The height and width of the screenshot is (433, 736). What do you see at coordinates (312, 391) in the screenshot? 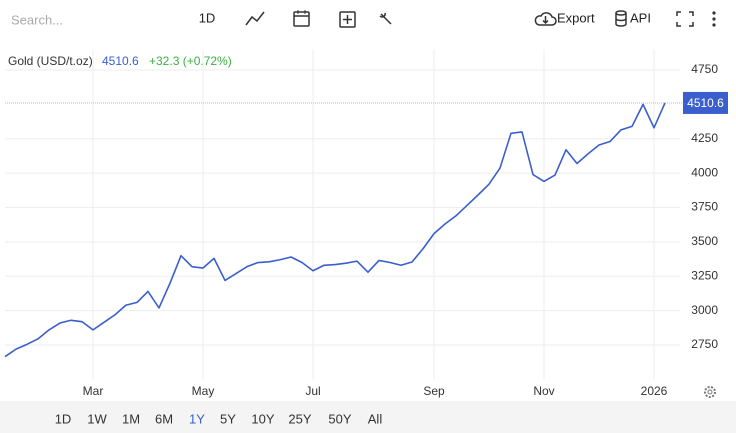
I see `x-tick-label: Jul` at bounding box center [312, 391].